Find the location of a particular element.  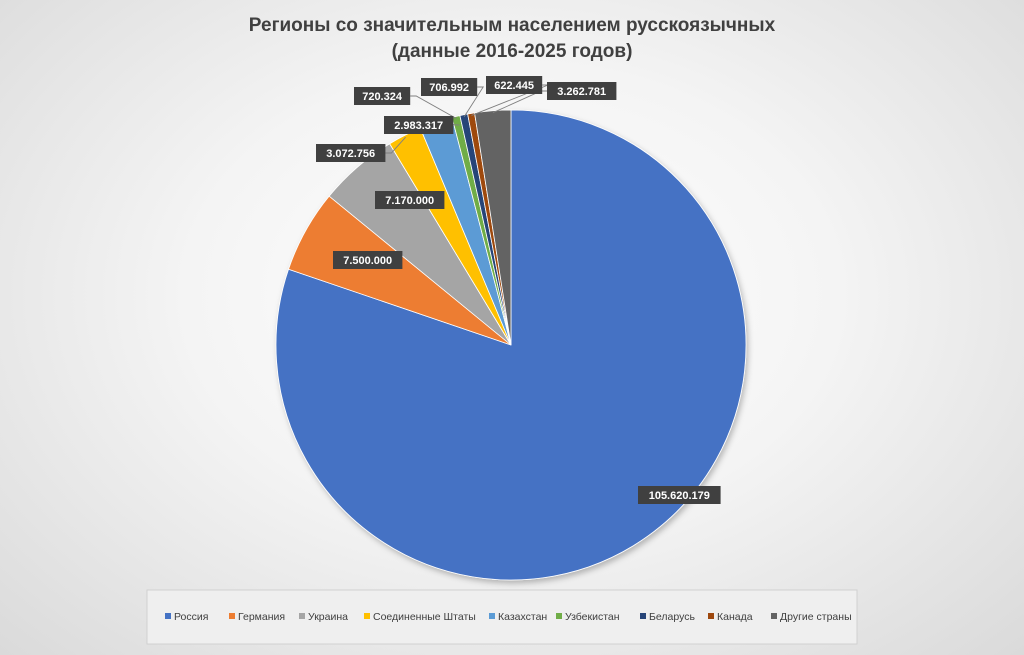

legend-item-соединенные-штаты: Соединенные Штаты is located at coordinates (420, 617).